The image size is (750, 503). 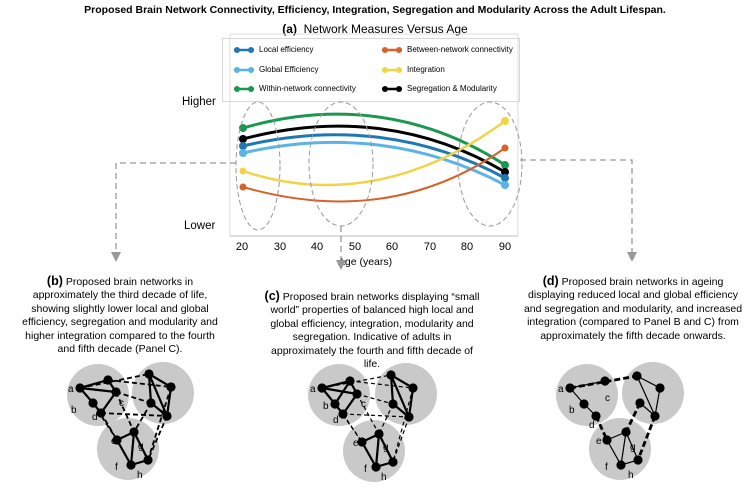 What do you see at coordinates (467, 247) in the screenshot?
I see `x-tick-label: 80` at bounding box center [467, 247].